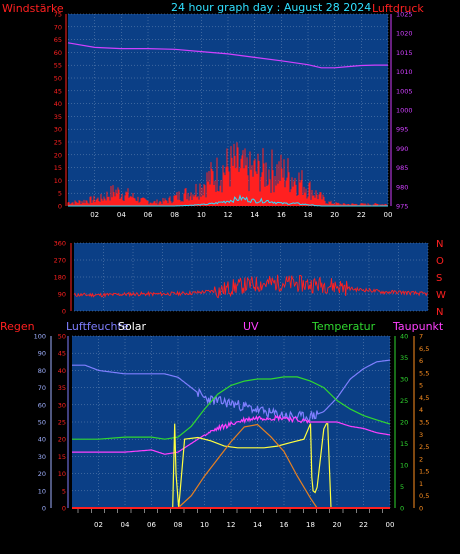 This screenshot has width=460, height=554. What do you see at coordinates (421, 386) in the screenshot?
I see `y-tick-label-uv: 5` at bounding box center [421, 386].